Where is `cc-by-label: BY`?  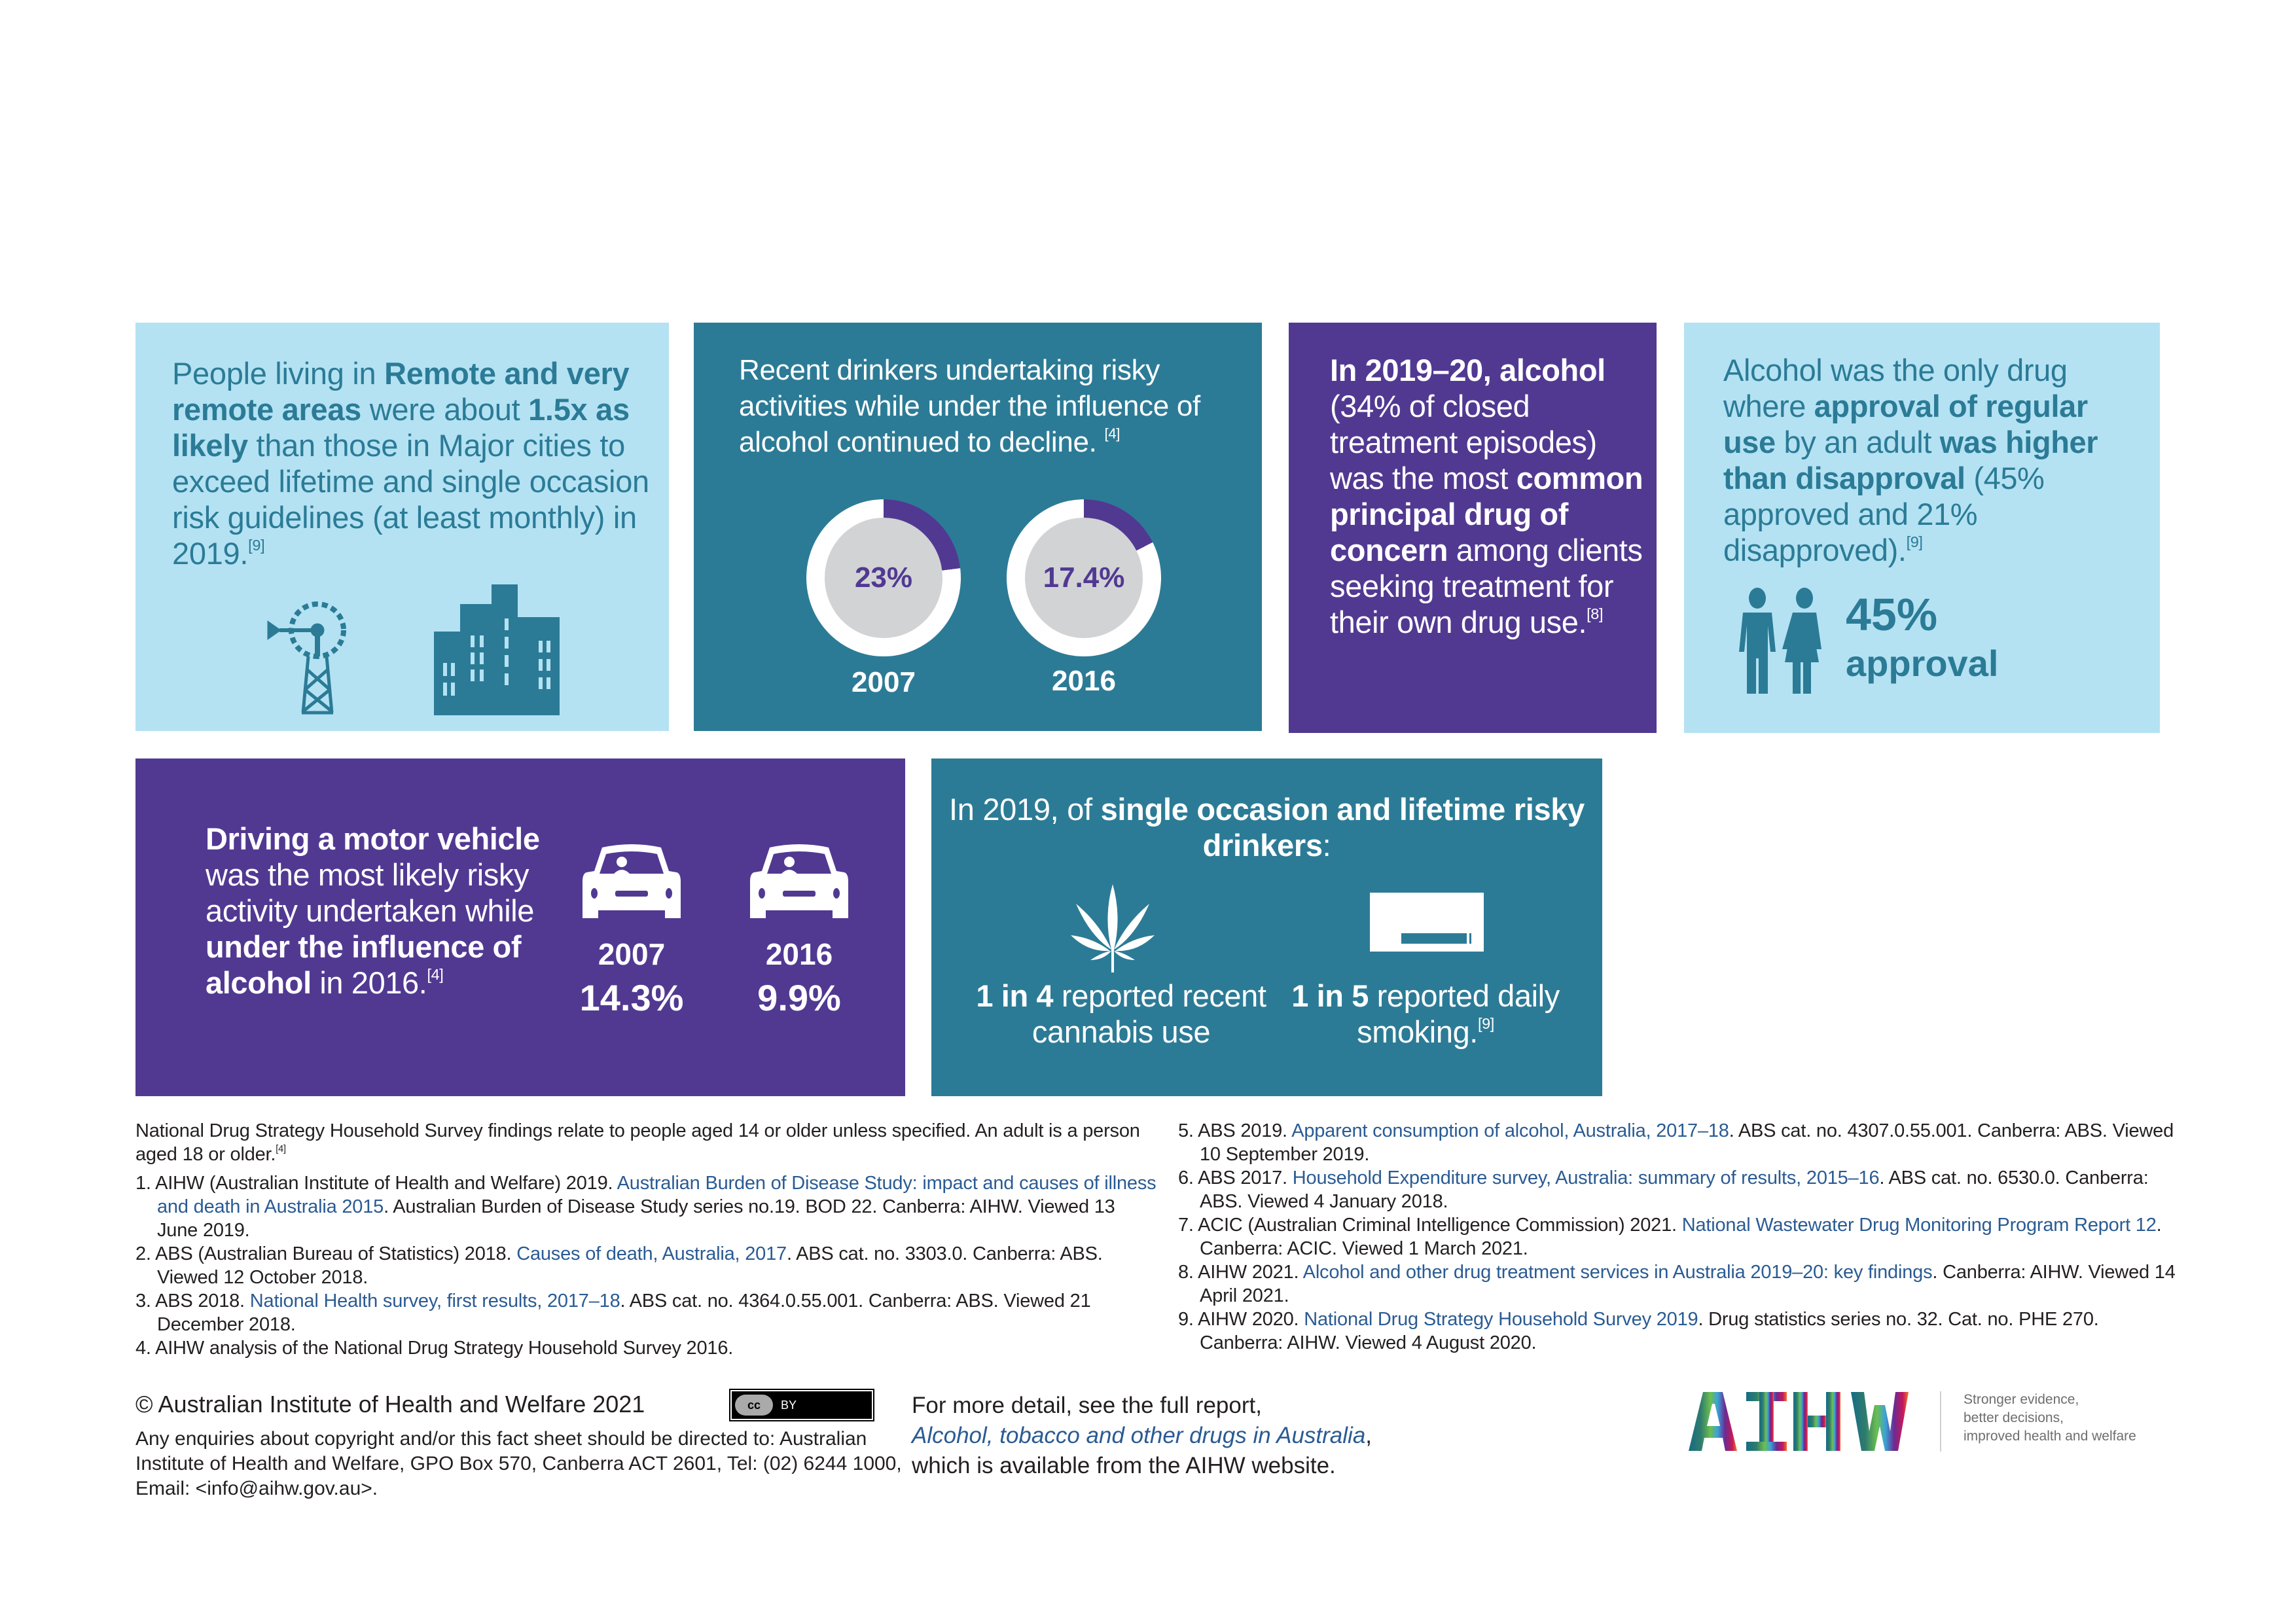 cc-by-label: BY is located at coordinates (789, 1405).